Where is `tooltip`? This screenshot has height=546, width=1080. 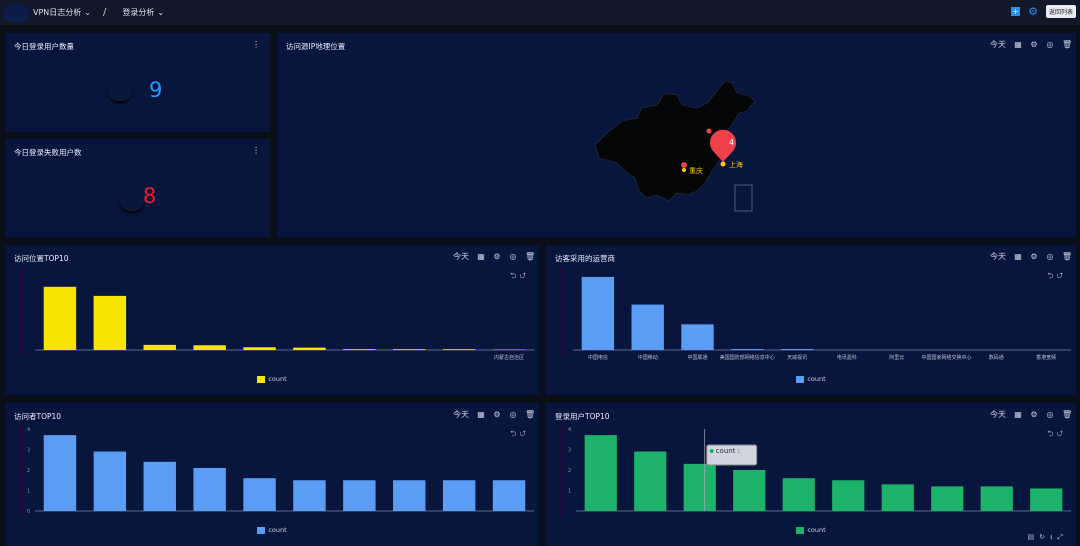
tooltip is located at coordinates (732, 455).